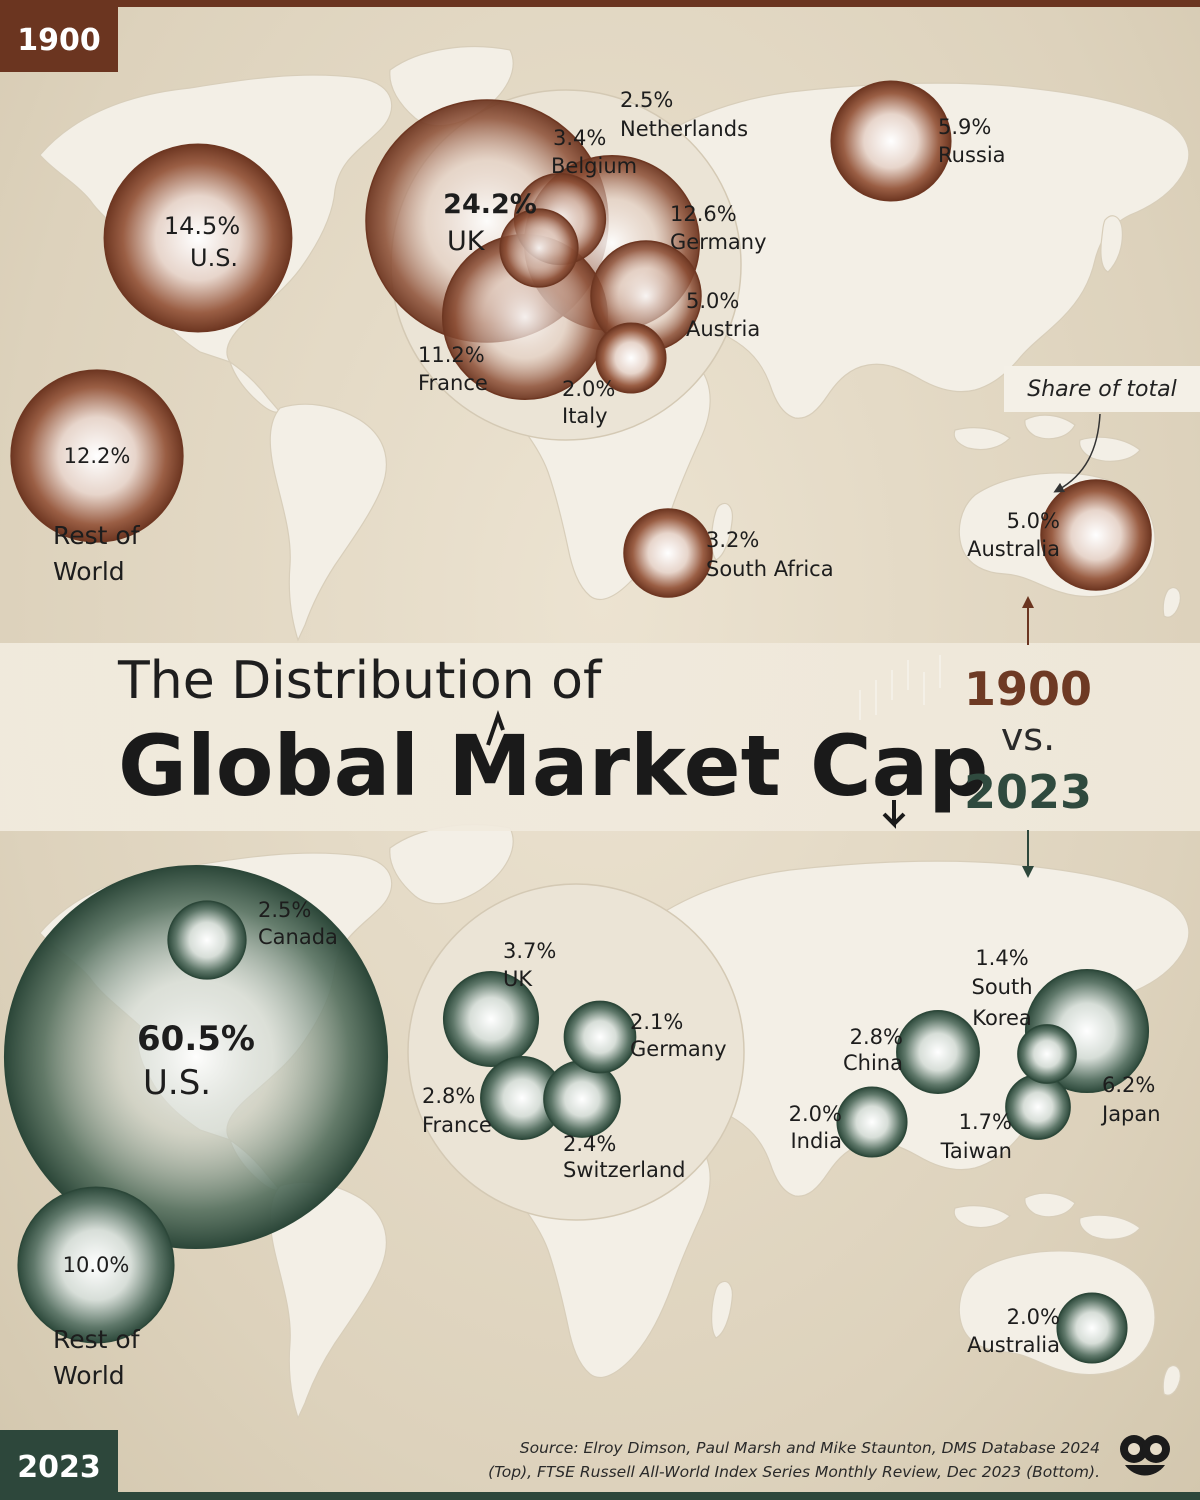  Describe the element at coordinates (453, 383) in the screenshot. I see `label-1900-france: France` at that location.